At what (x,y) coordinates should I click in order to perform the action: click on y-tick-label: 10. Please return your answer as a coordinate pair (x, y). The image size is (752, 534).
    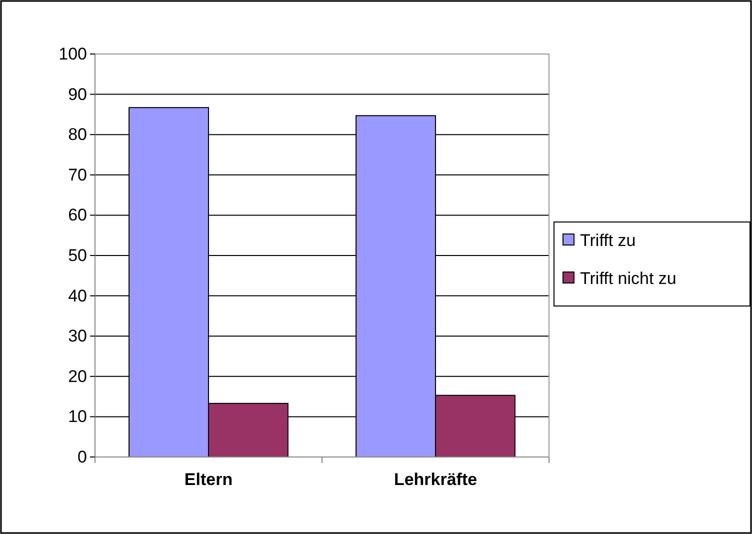
    Looking at the image, I should click on (77, 416).